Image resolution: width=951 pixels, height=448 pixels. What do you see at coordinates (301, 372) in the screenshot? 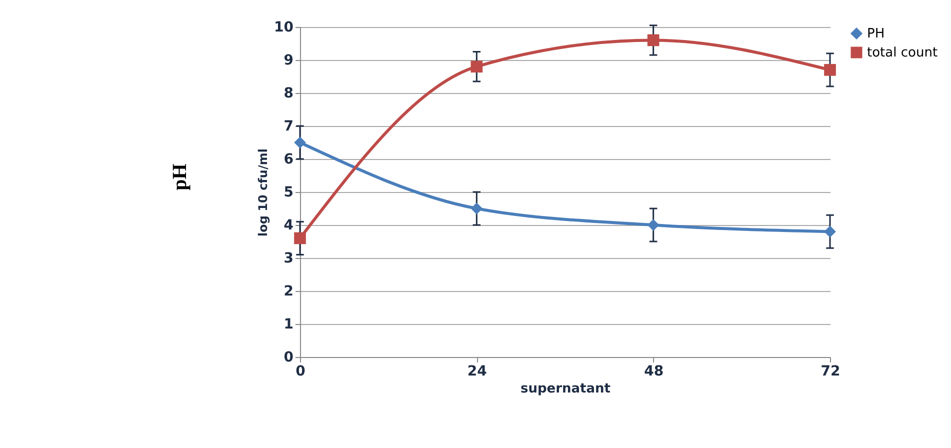
I see `x-tick-label: 0` at bounding box center [301, 372].